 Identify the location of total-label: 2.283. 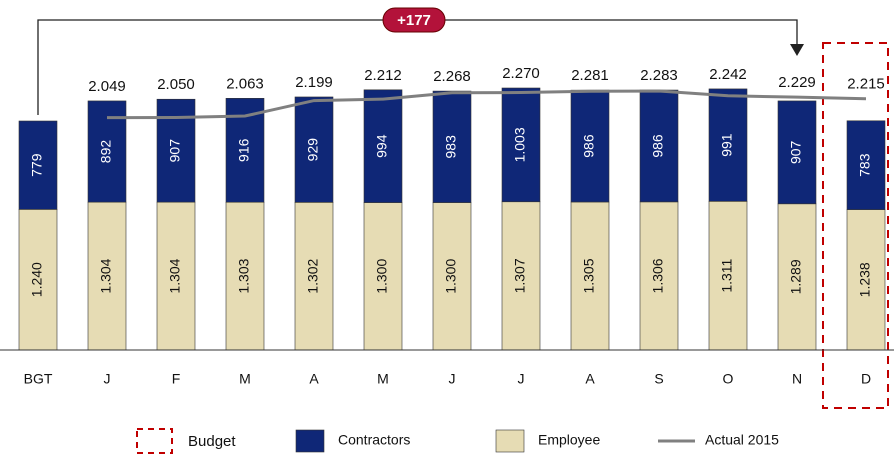
(659, 75).